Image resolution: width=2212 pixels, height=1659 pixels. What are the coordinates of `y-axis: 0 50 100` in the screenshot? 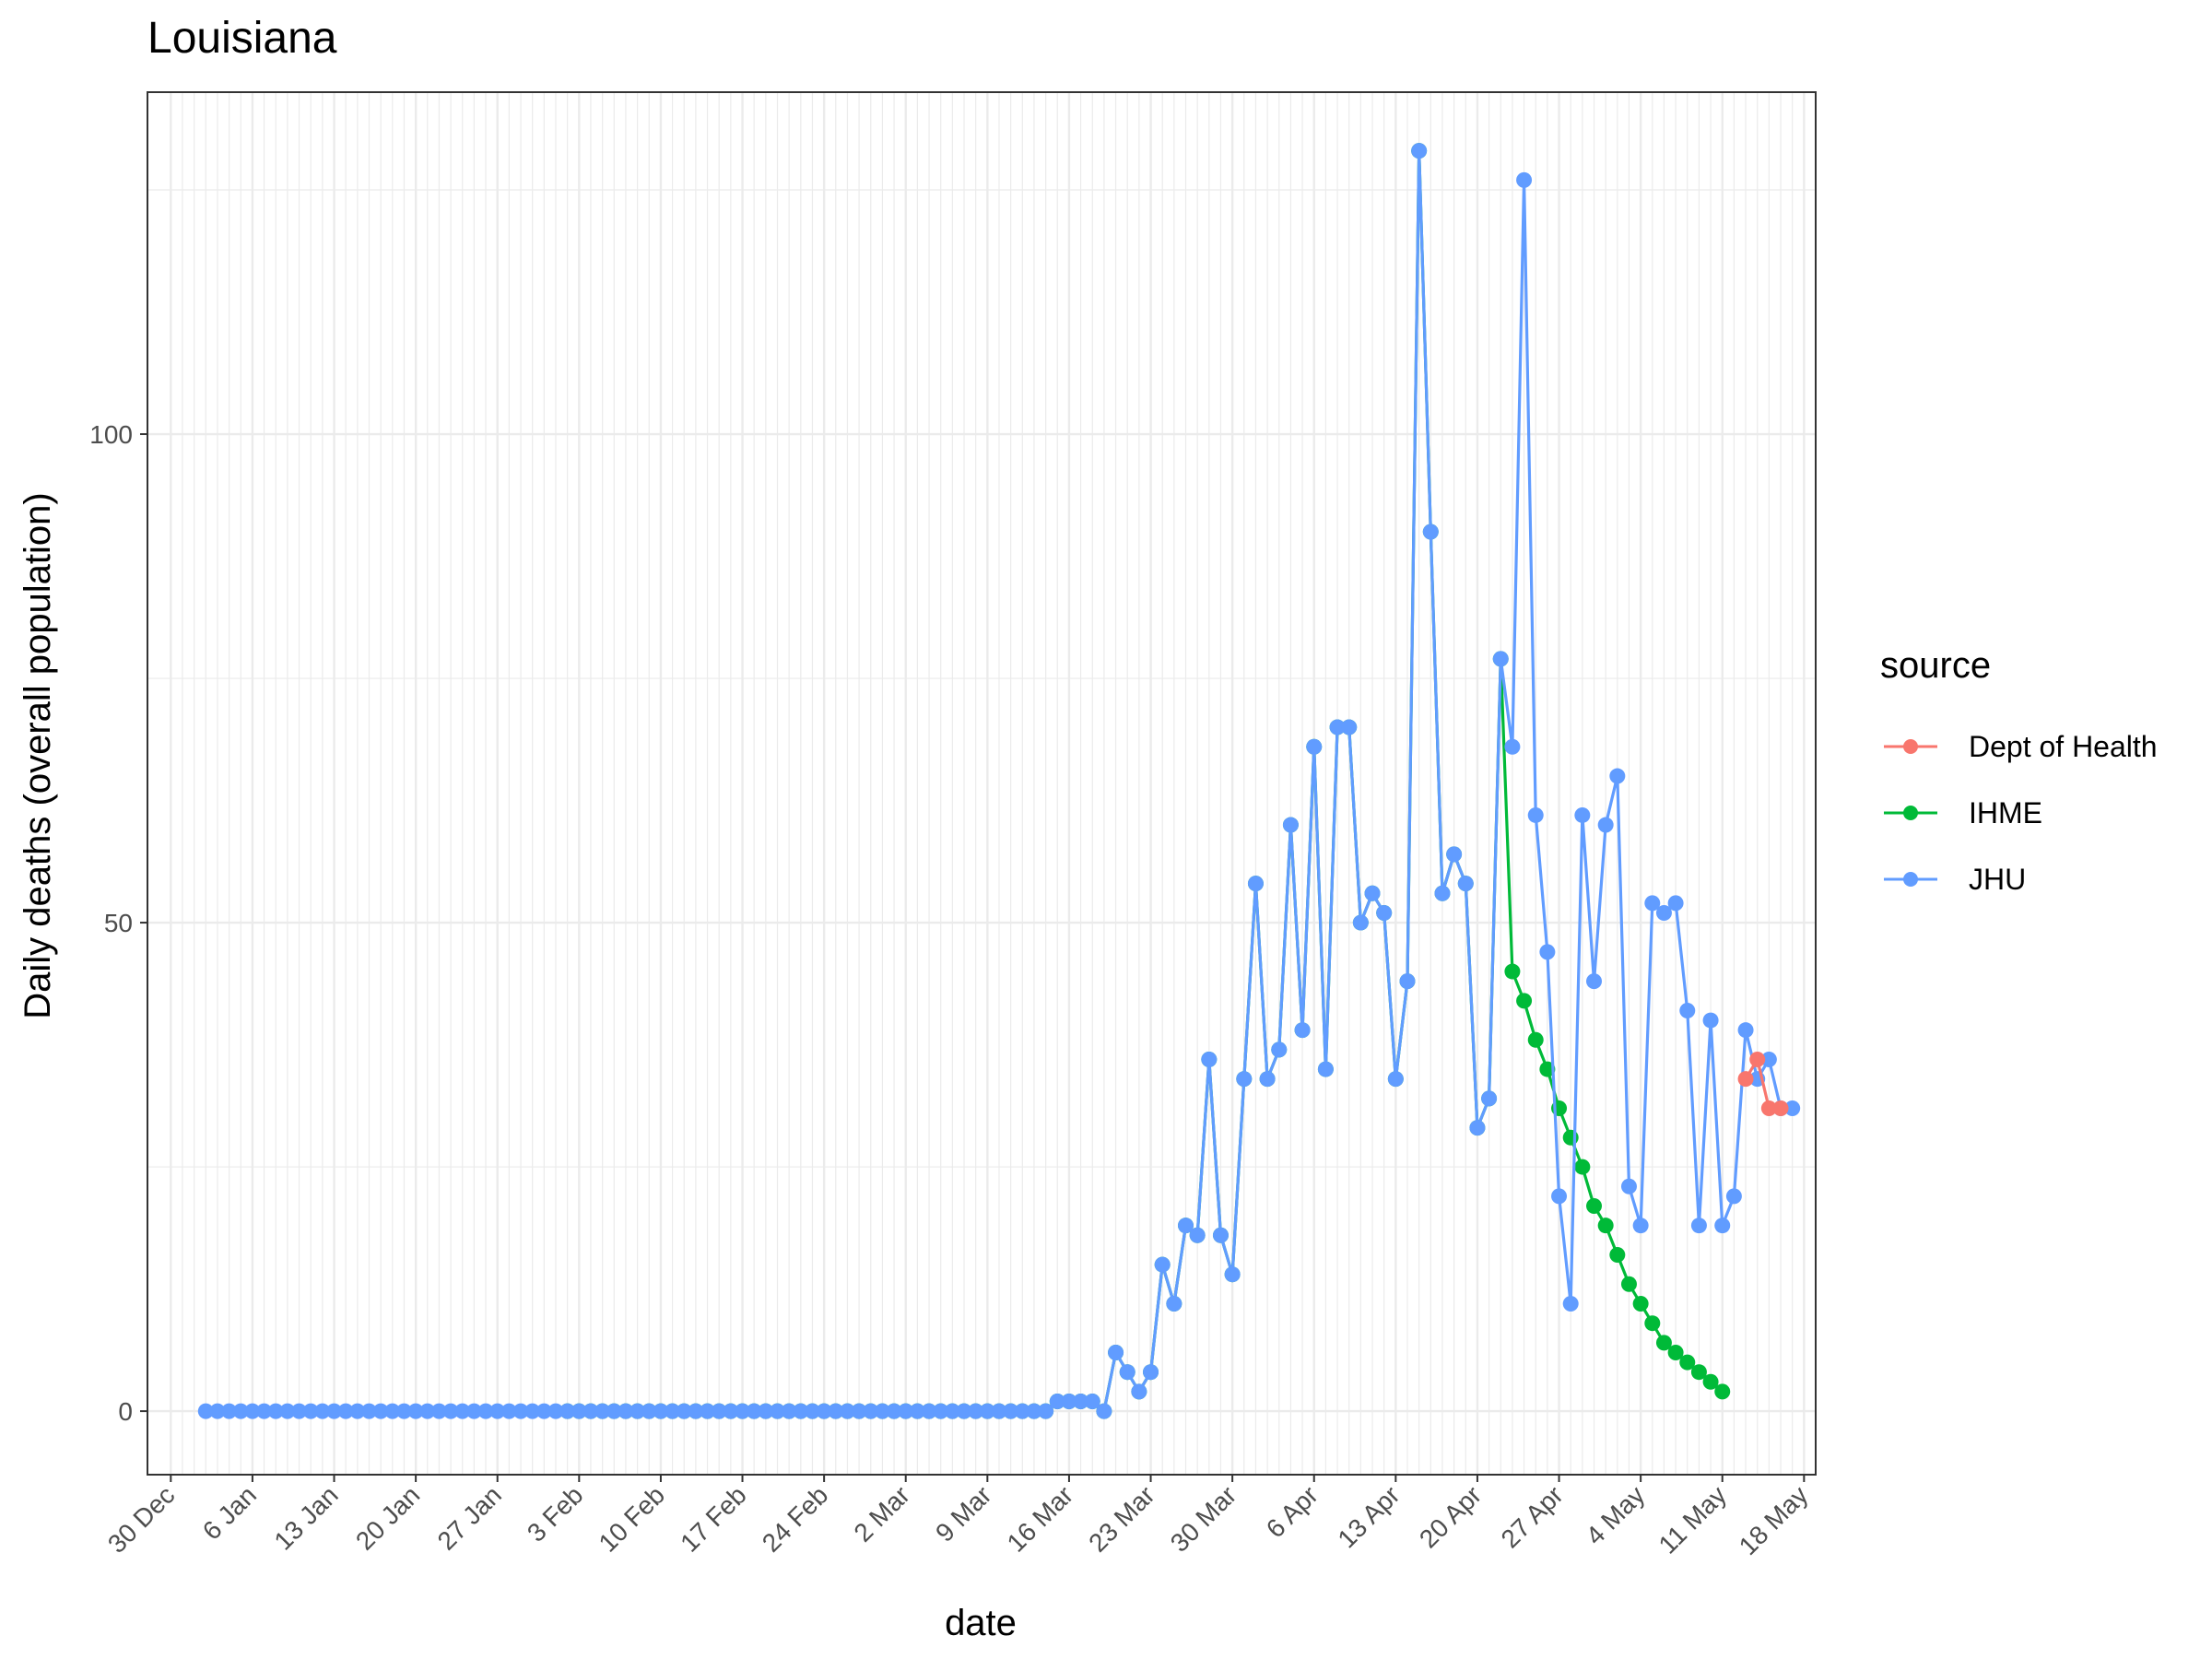 It's located at (118, 923).